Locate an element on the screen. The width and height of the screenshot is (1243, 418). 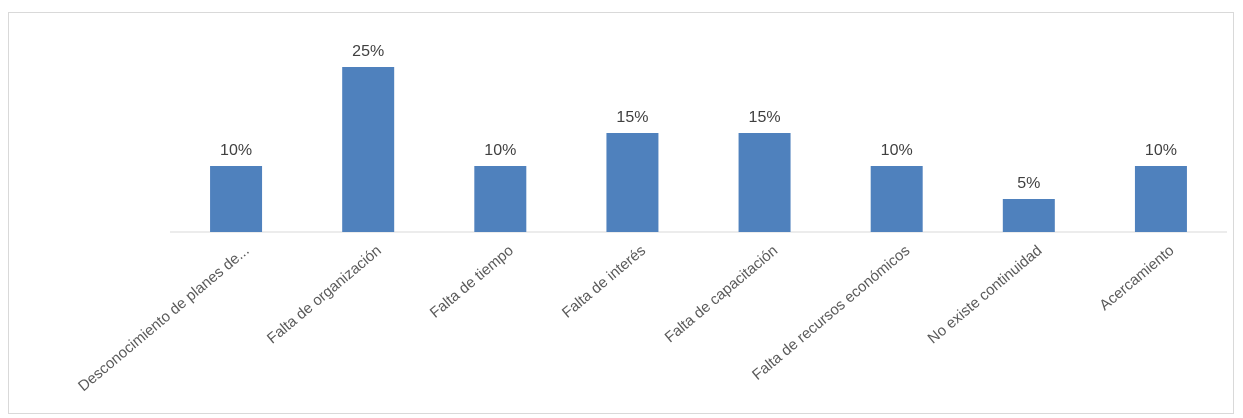
category-tick-label: Falta de recursos económicos is located at coordinates (831, 313).